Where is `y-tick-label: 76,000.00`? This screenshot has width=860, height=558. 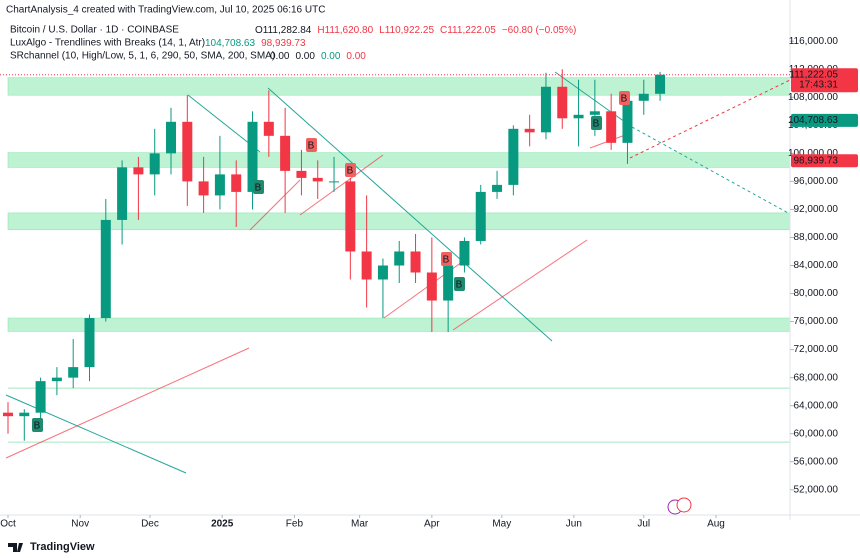 y-tick-label: 76,000.00 is located at coordinates (816, 321).